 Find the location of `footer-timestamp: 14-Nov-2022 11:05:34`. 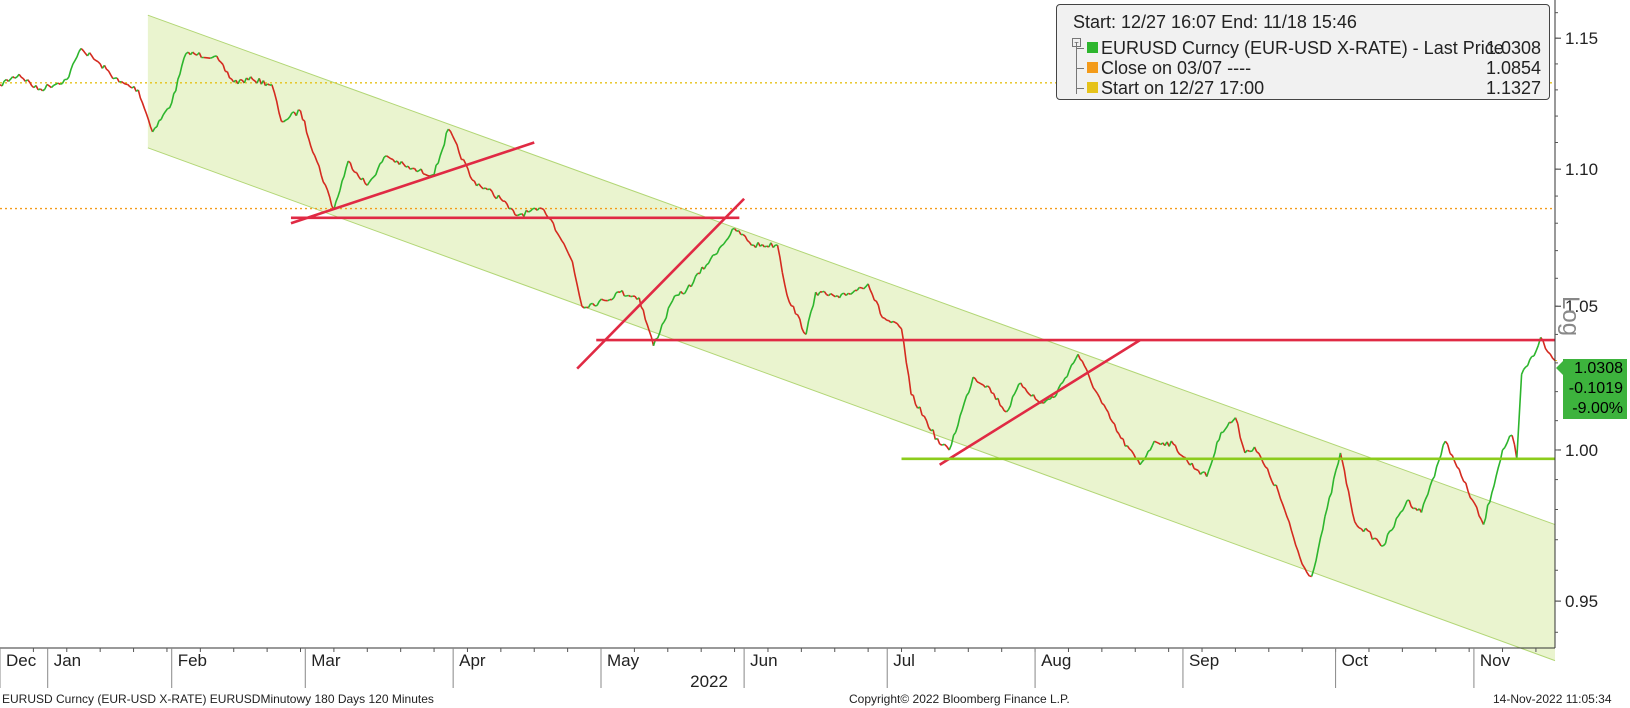

footer-timestamp: 14-Nov-2022 11:05:34 is located at coordinates (1552, 699).